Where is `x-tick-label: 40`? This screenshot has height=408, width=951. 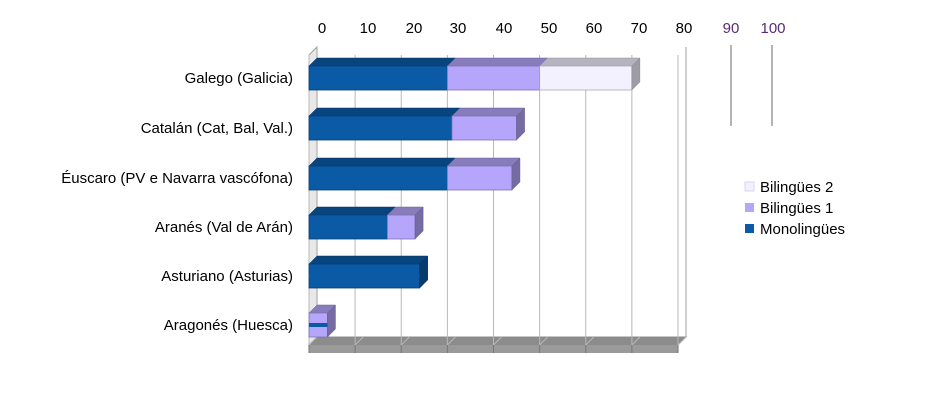 x-tick-label: 40 is located at coordinates (504, 28).